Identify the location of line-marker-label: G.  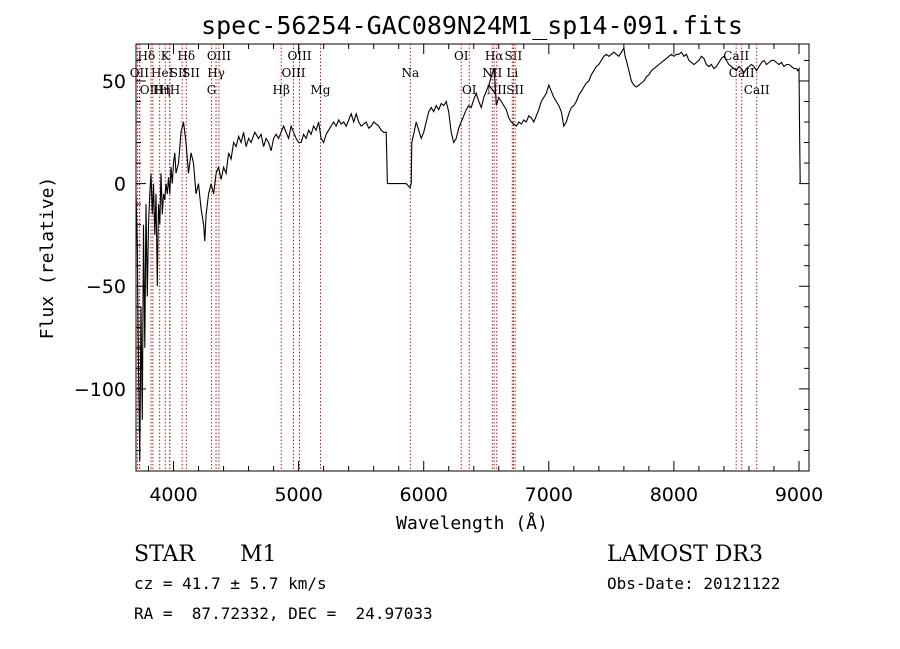
(212, 90).